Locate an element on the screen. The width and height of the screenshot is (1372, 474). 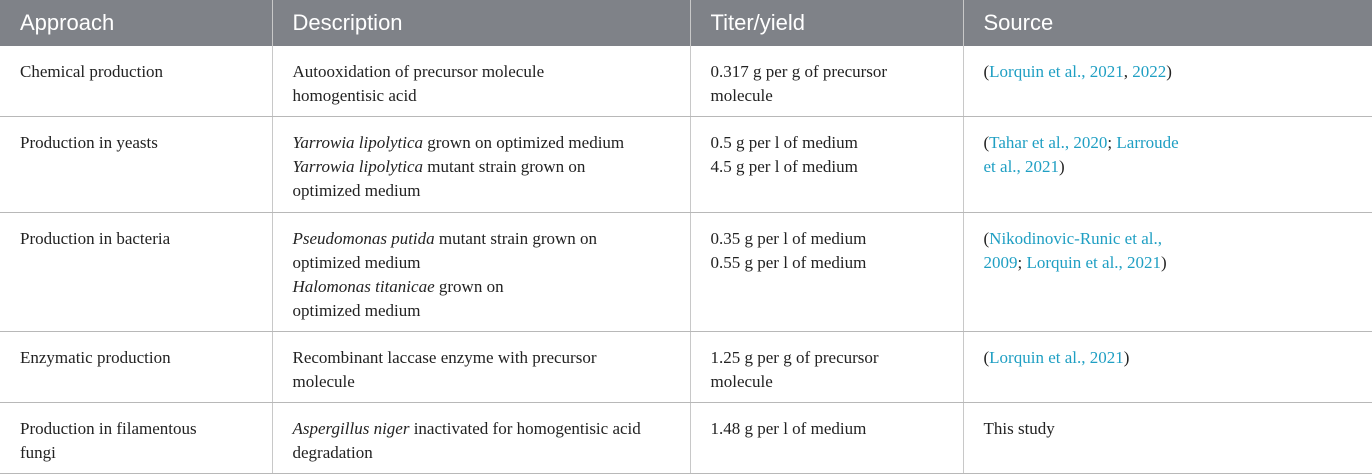
cell-text: Production in bacteria is located at coordinates (95, 238).